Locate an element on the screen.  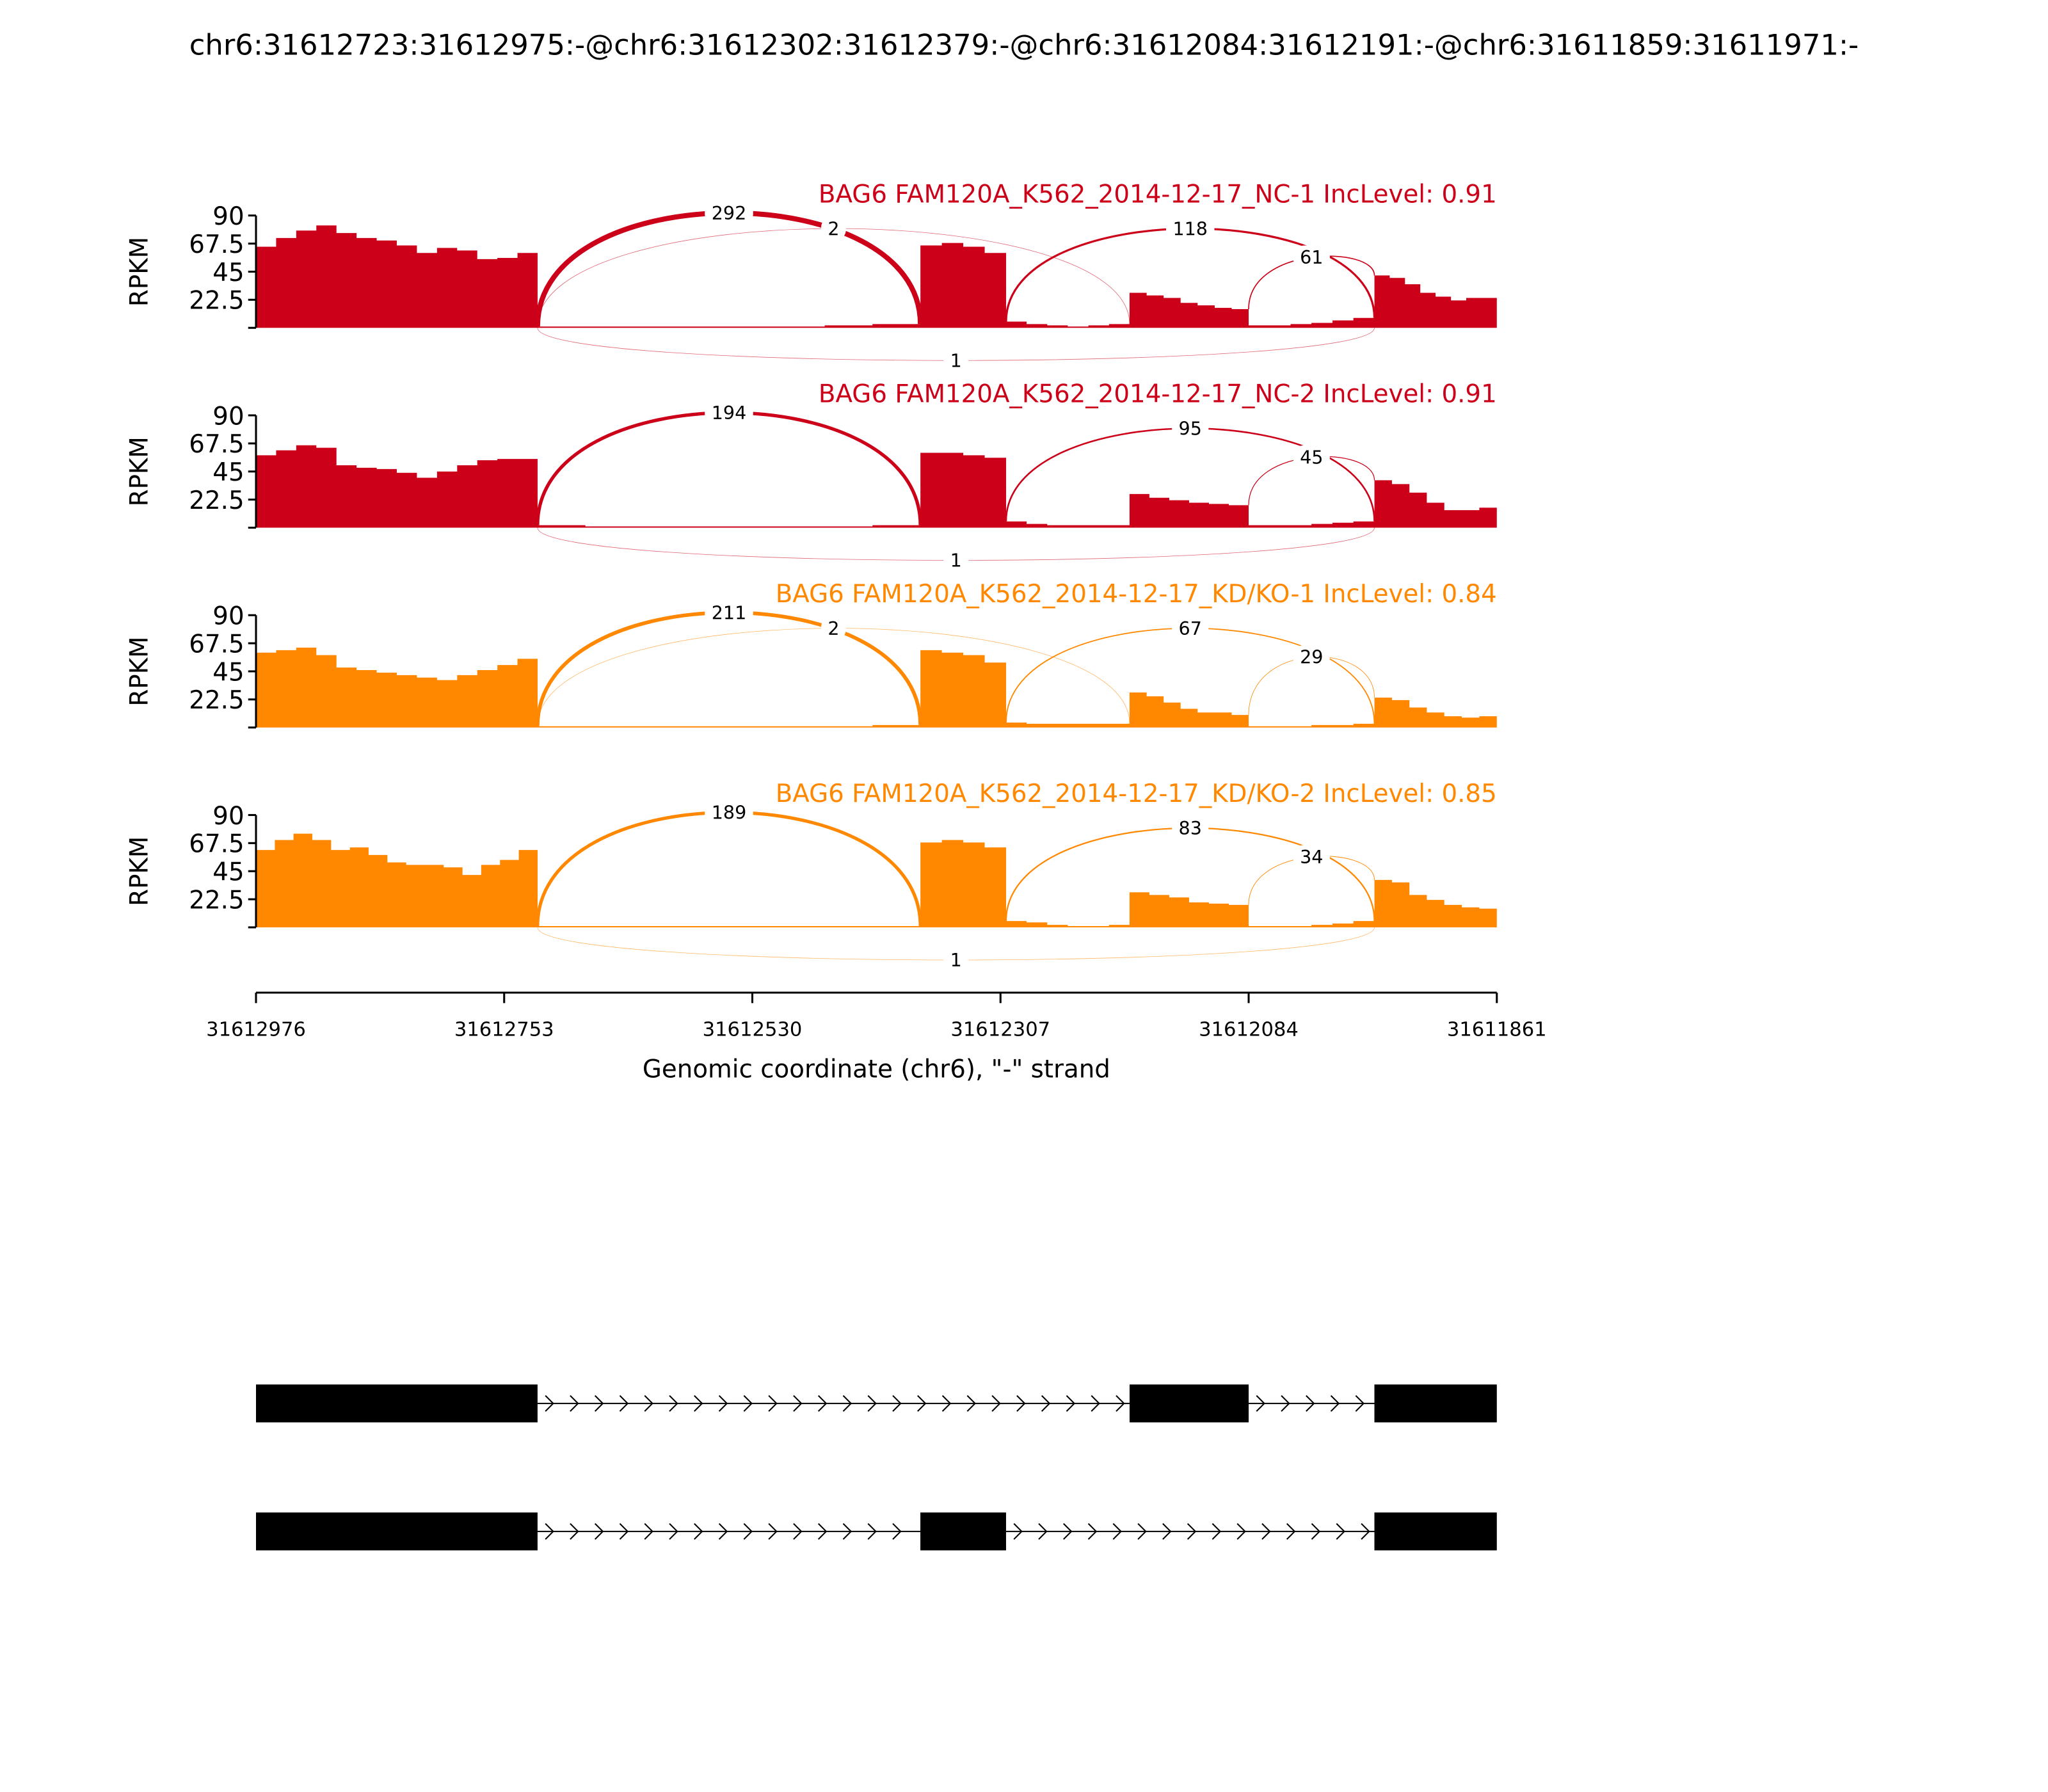
junction-count-label: 118 is located at coordinates (1190, 228).